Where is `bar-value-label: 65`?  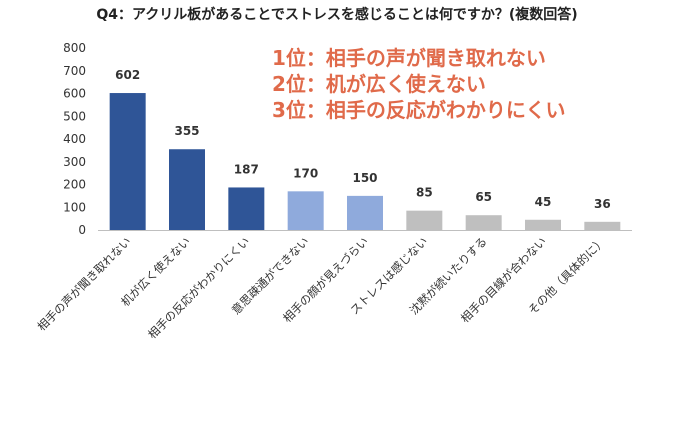 bar-value-label: 65 is located at coordinates (483, 197).